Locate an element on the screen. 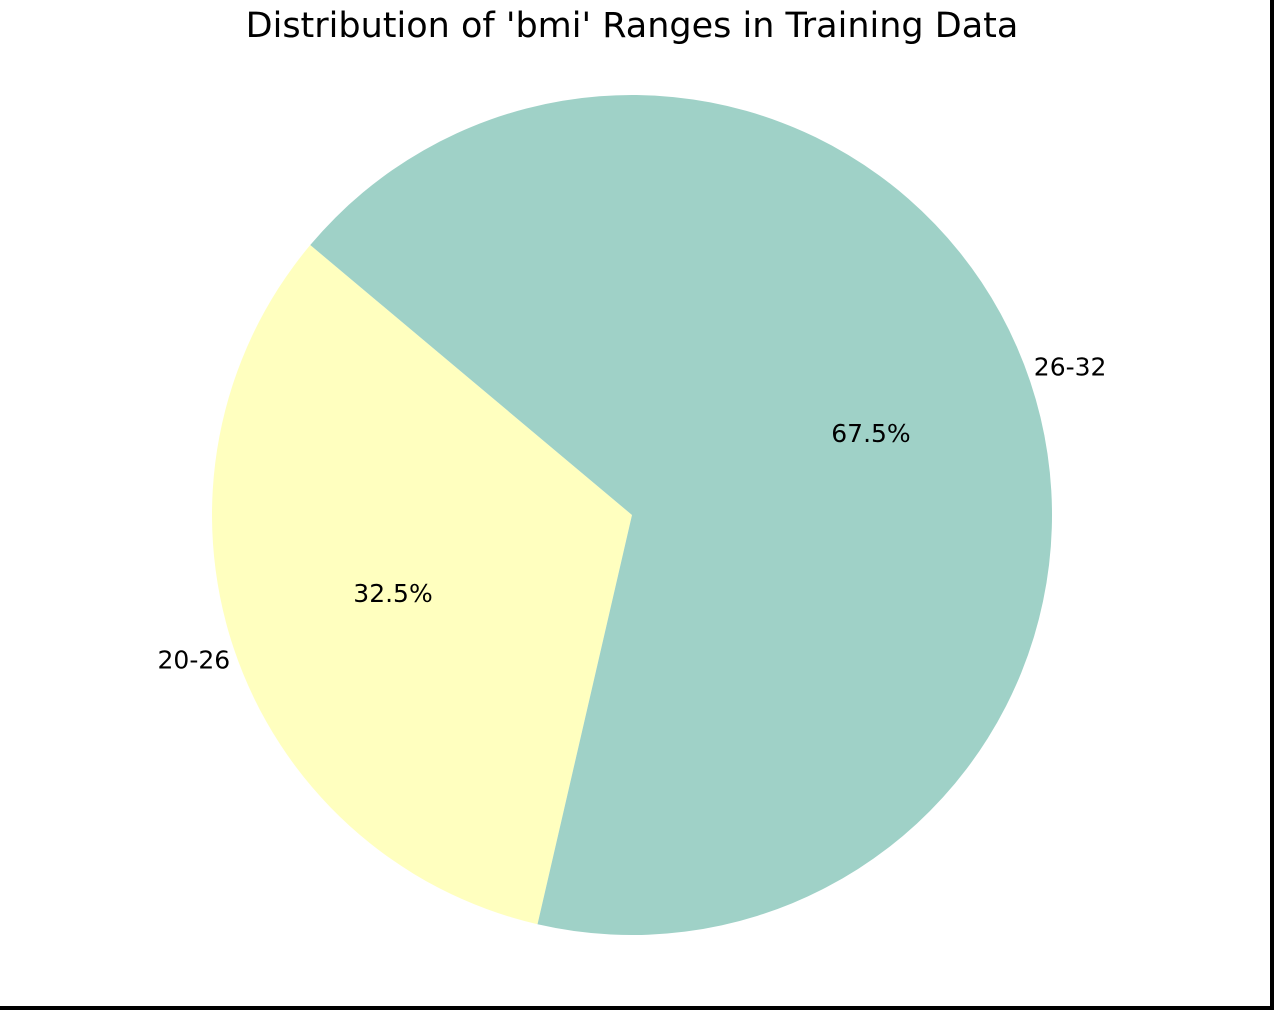 Image resolution: width=1274 pixels, height=1015 pixels. slice-label-20-26: 20-26 is located at coordinates (194, 660).